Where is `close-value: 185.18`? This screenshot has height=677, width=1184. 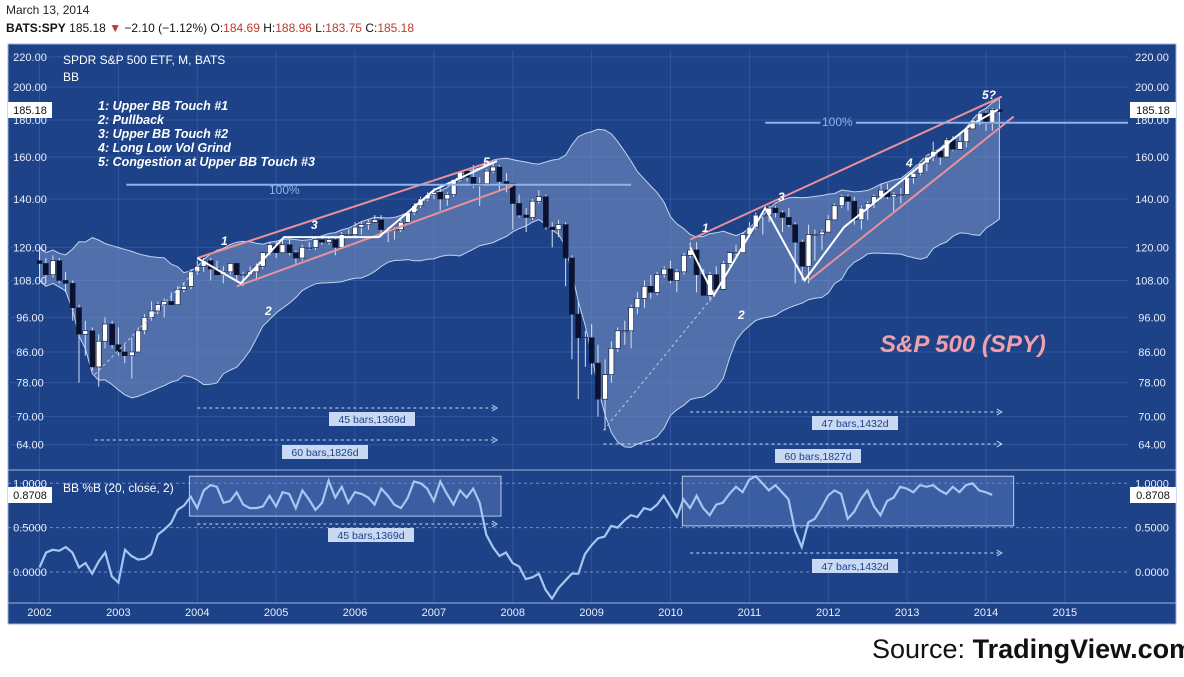 close-value: 185.18 is located at coordinates (396, 28).